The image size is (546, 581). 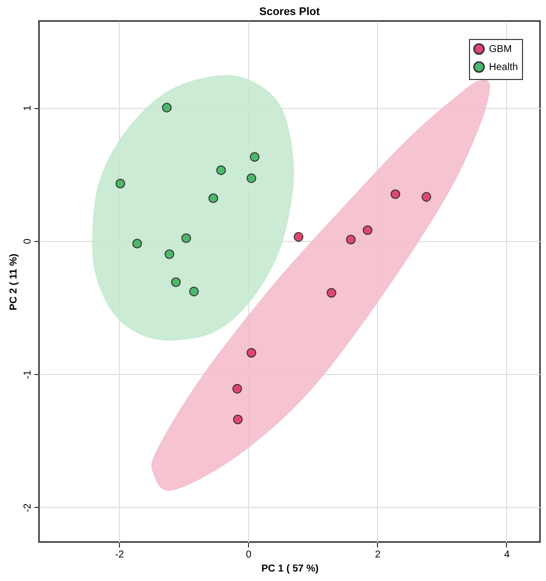 I want to click on x-tick-label: 2, so click(x=378, y=555).